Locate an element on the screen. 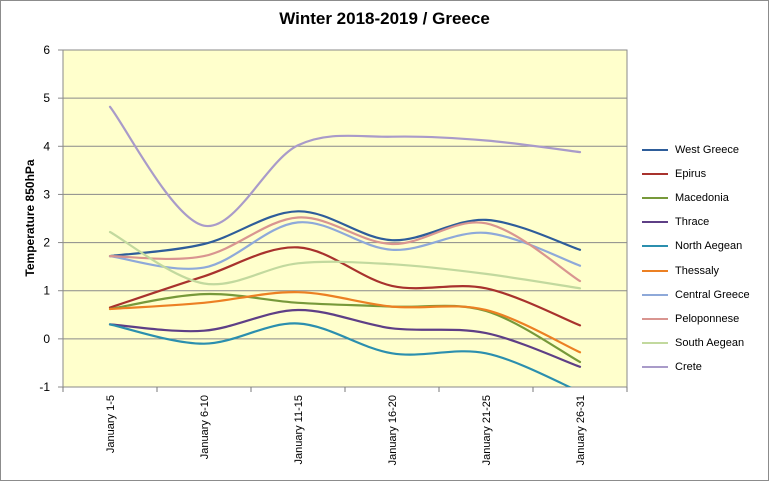 The image size is (769, 481). legend-item-peloponnese: Peloponnese is located at coordinates (704, 319).